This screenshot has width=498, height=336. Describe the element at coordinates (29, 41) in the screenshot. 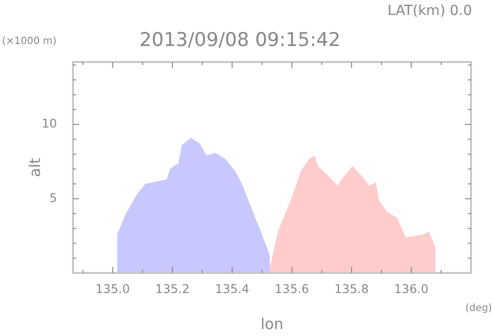

I see `text: (×1000 m)` at that location.